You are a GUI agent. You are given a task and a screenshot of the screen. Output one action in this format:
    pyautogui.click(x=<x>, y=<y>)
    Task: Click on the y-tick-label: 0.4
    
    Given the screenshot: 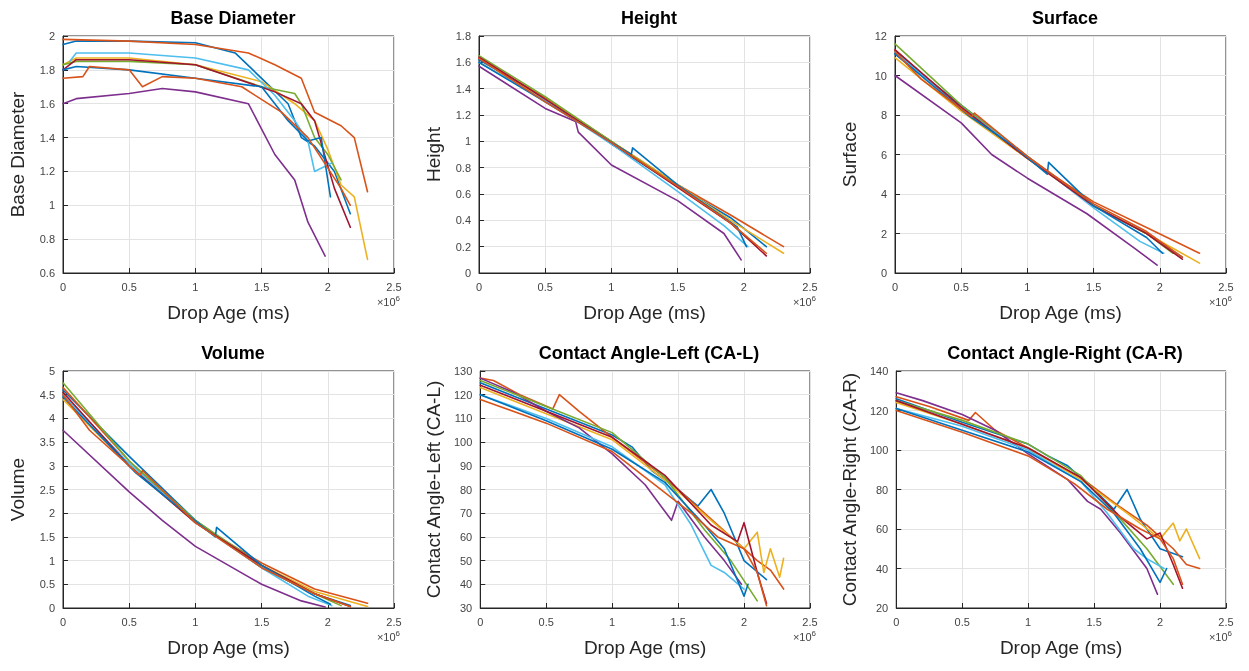 What is the action you would take?
    pyautogui.click(x=463, y=220)
    